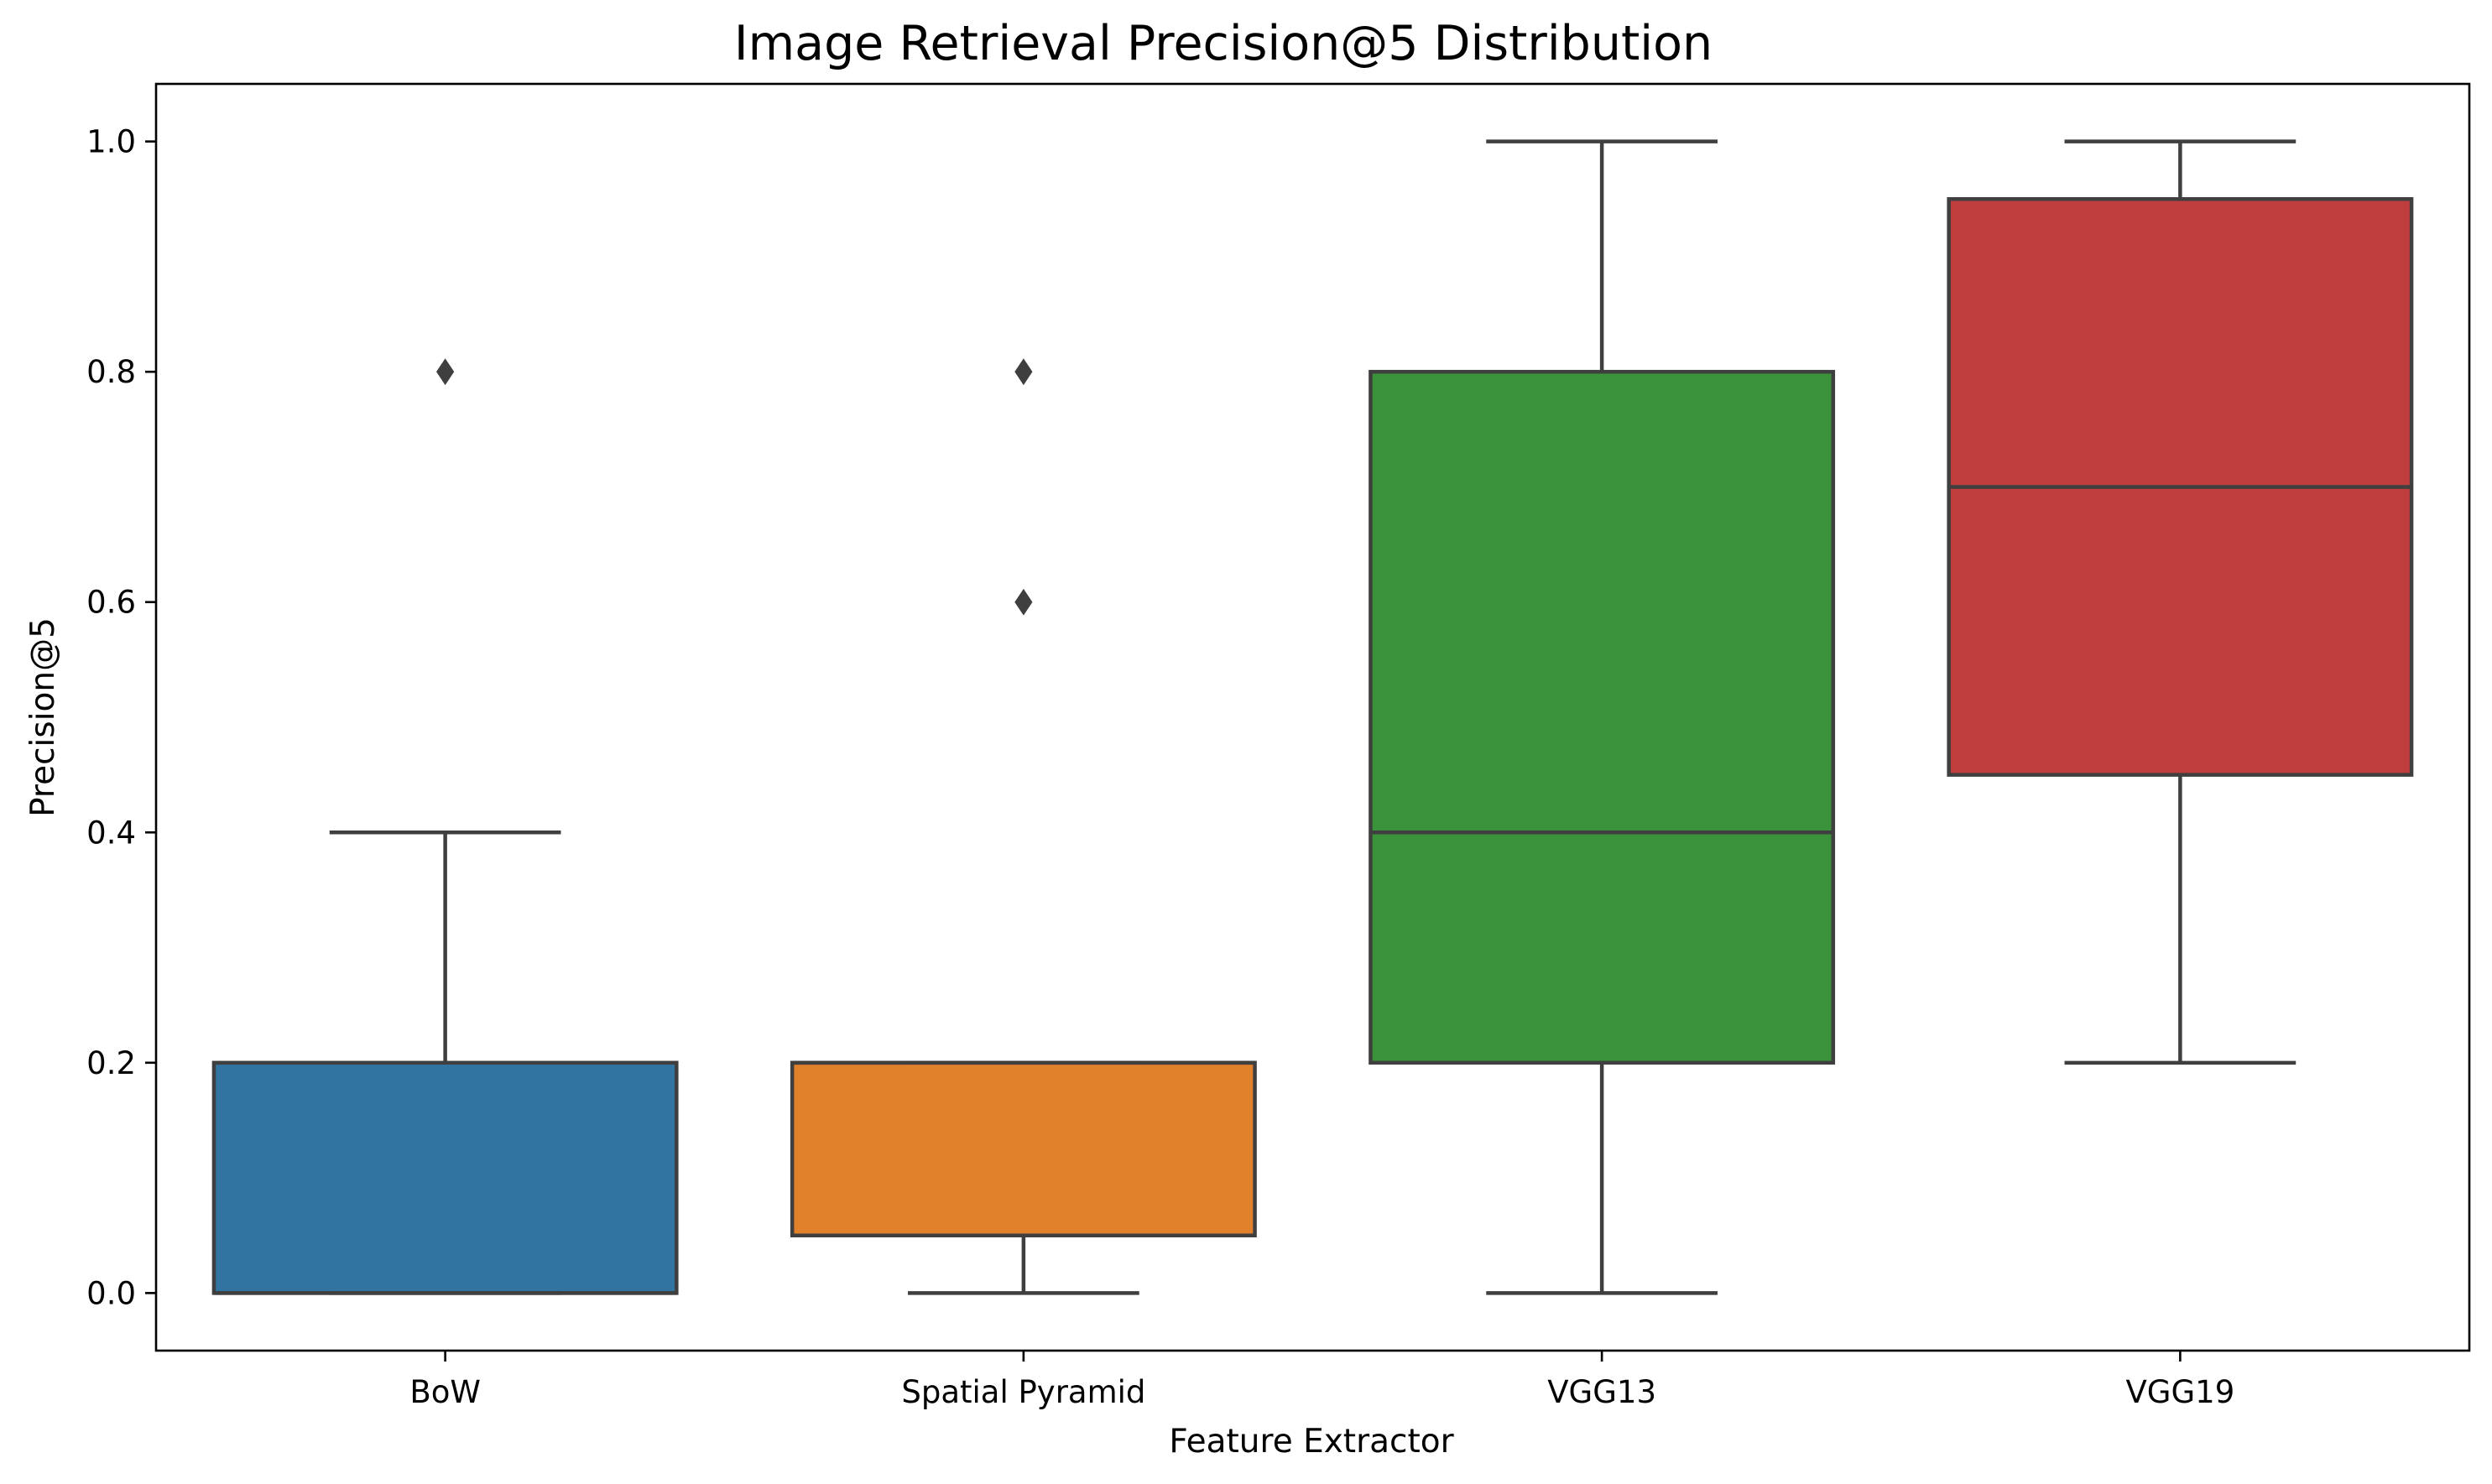 The width and height of the screenshot is (2492, 1484). I want to click on x-tick-label: BoW, so click(445, 1392).